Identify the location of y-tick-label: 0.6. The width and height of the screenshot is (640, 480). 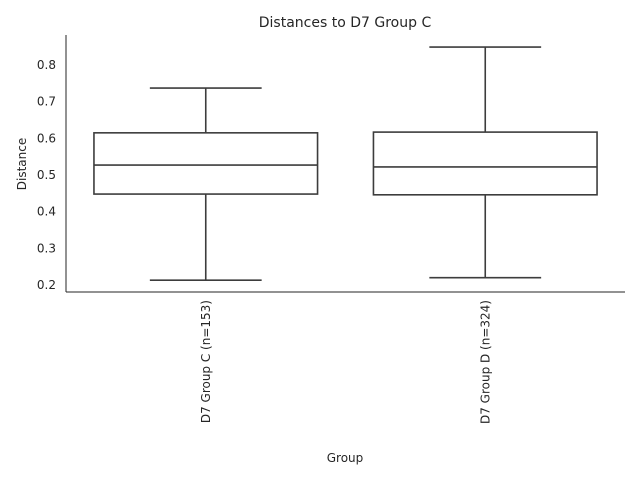
(46, 138).